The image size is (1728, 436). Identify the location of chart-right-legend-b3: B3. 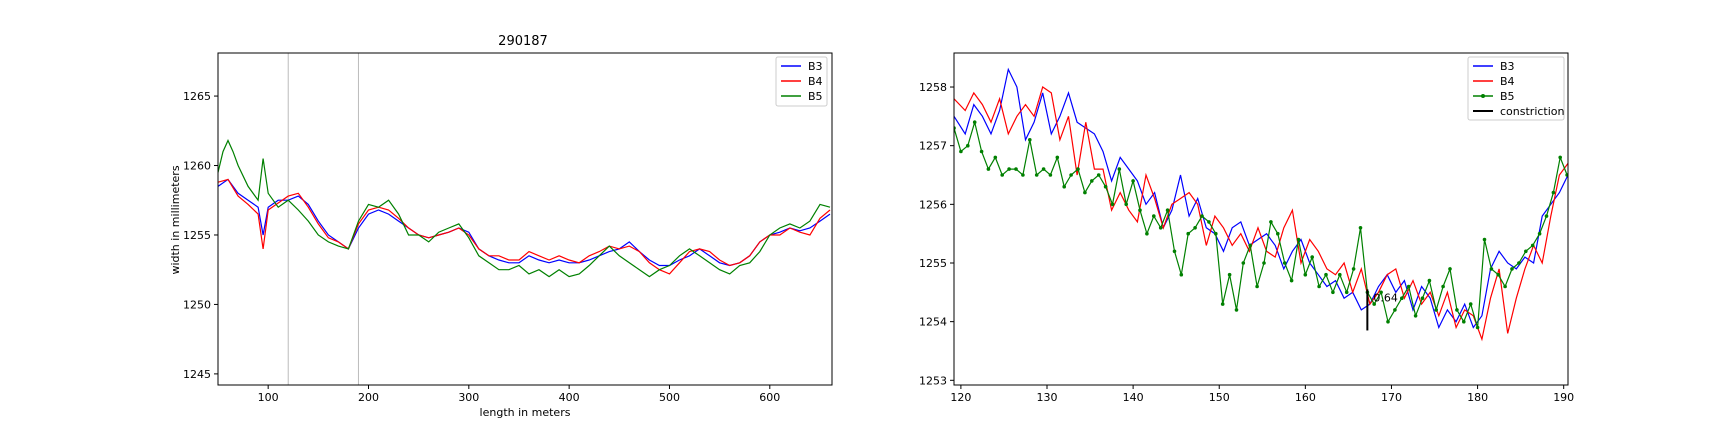
(1507, 66).